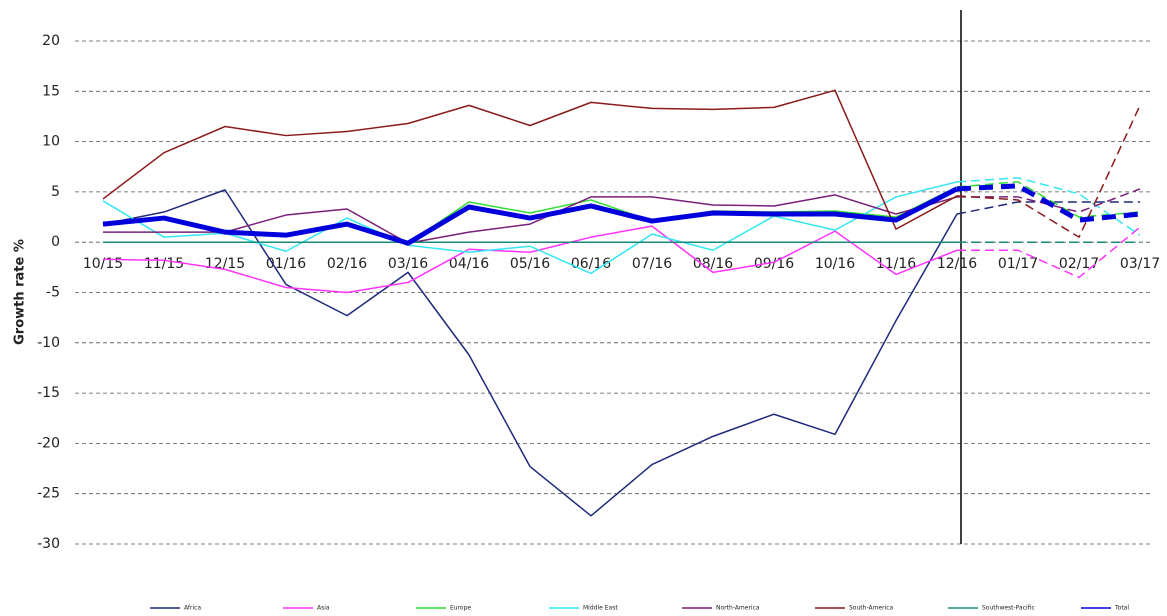 This screenshot has height=616, width=1167. What do you see at coordinates (51, 142) in the screenshot?
I see `y-tick-label: 10` at bounding box center [51, 142].